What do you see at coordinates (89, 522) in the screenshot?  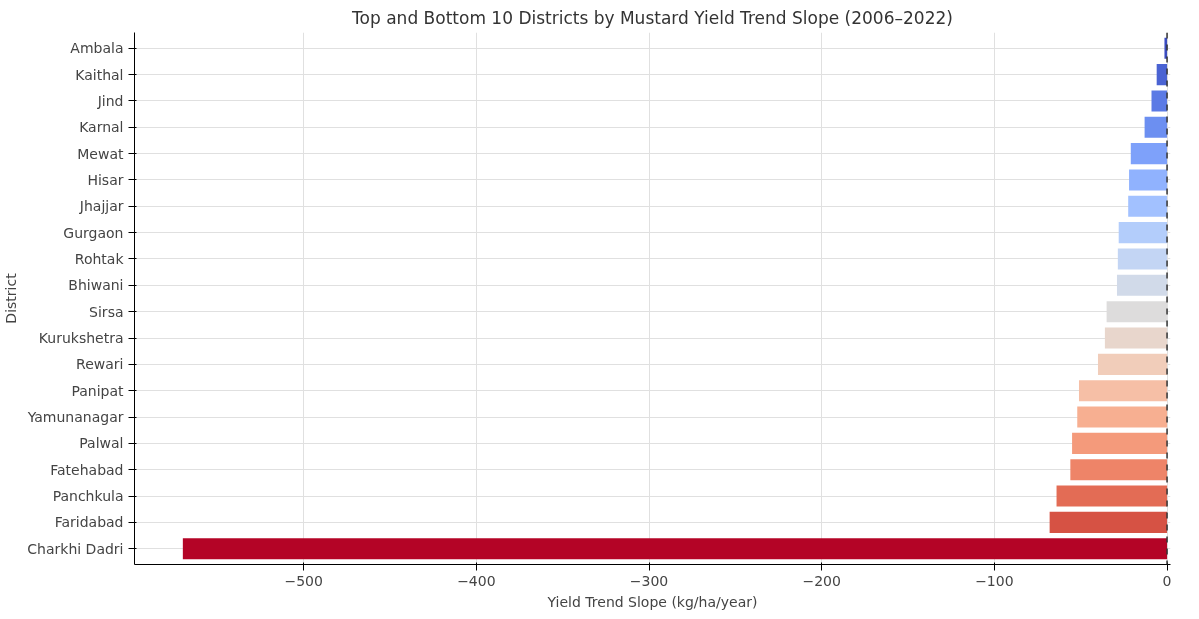 I see `y-tick-label: Faridabad` at bounding box center [89, 522].